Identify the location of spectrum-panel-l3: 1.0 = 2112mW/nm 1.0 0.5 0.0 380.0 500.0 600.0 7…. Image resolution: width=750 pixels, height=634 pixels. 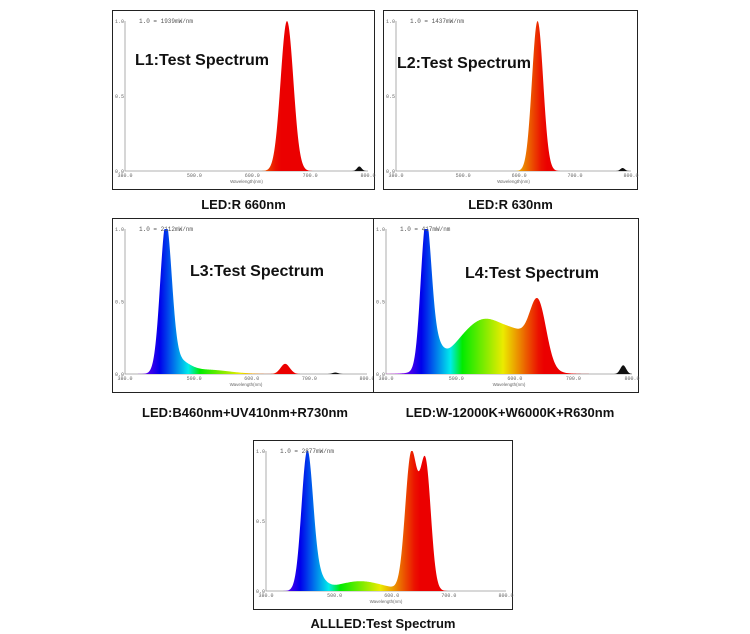
(243, 305).